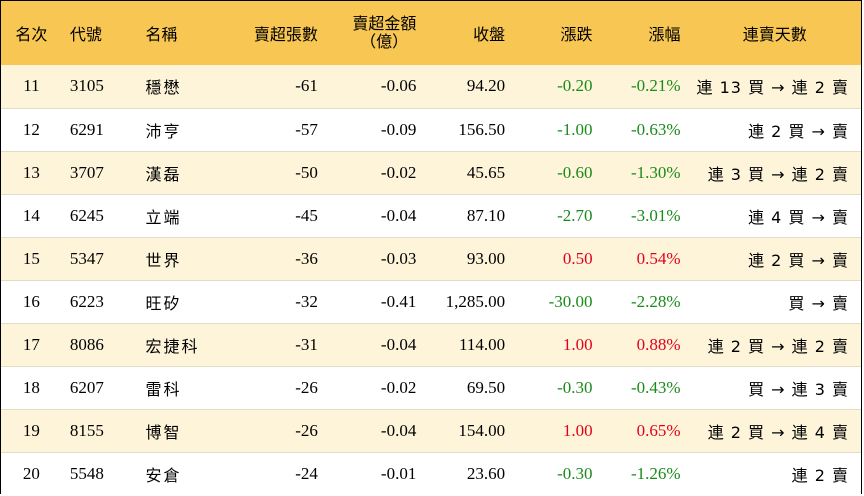 This screenshot has width=864, height=496. I want to click on header-streak: 連賣天數, so click(774, 34).